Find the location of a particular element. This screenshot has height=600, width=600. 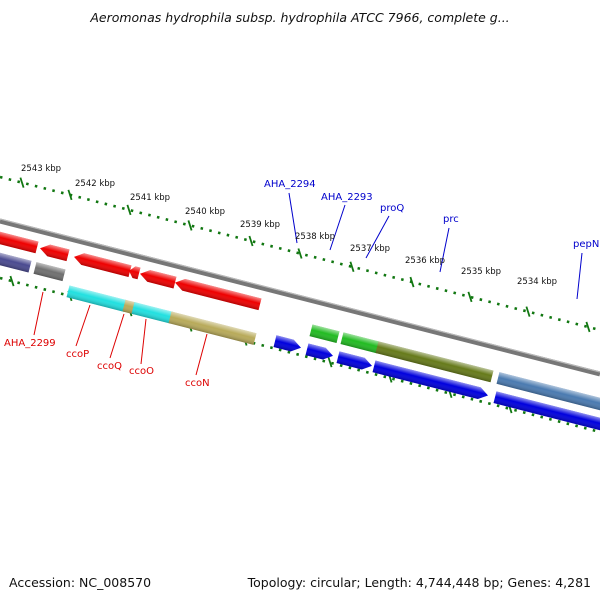

feature-olive-shade is located at coordinates (434, 362).